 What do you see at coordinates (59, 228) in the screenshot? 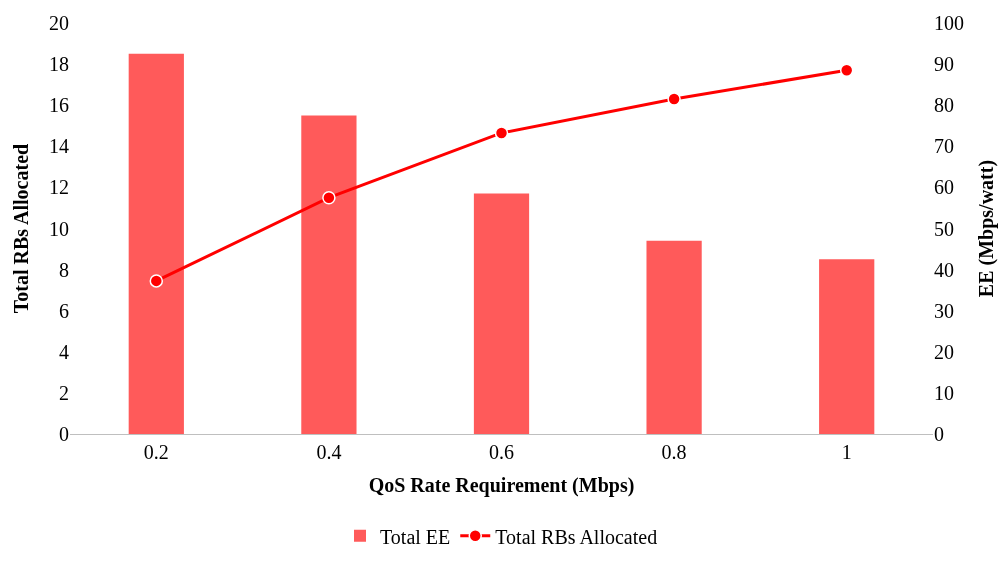
I see `y-tick-label: 10` at bounding box center [59, 228].